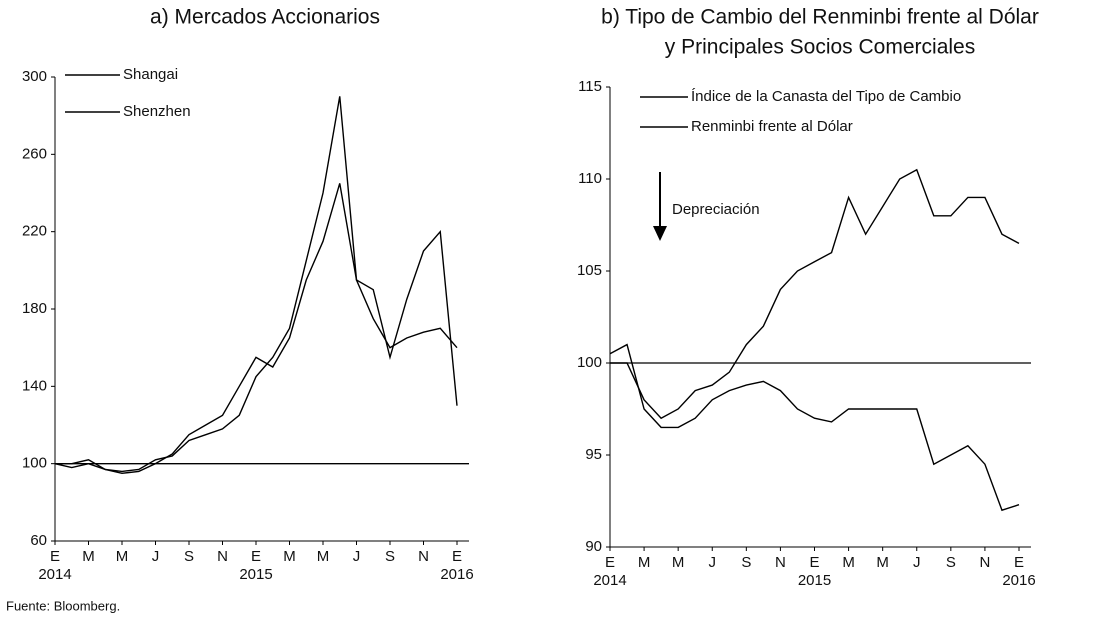 This screenshot has height=621, width=1094. Describe the element at coordinates (63, 605) in the screenshot. I see `source-note: Fuente: Bloomberg.` at that location.